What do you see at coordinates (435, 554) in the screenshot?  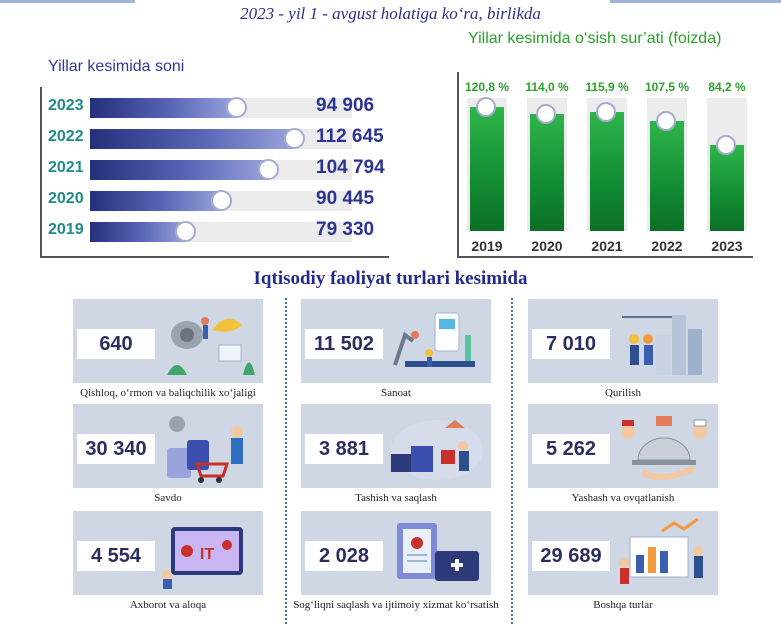 I see `healthcare-icon` at bounding box center [435, 554].